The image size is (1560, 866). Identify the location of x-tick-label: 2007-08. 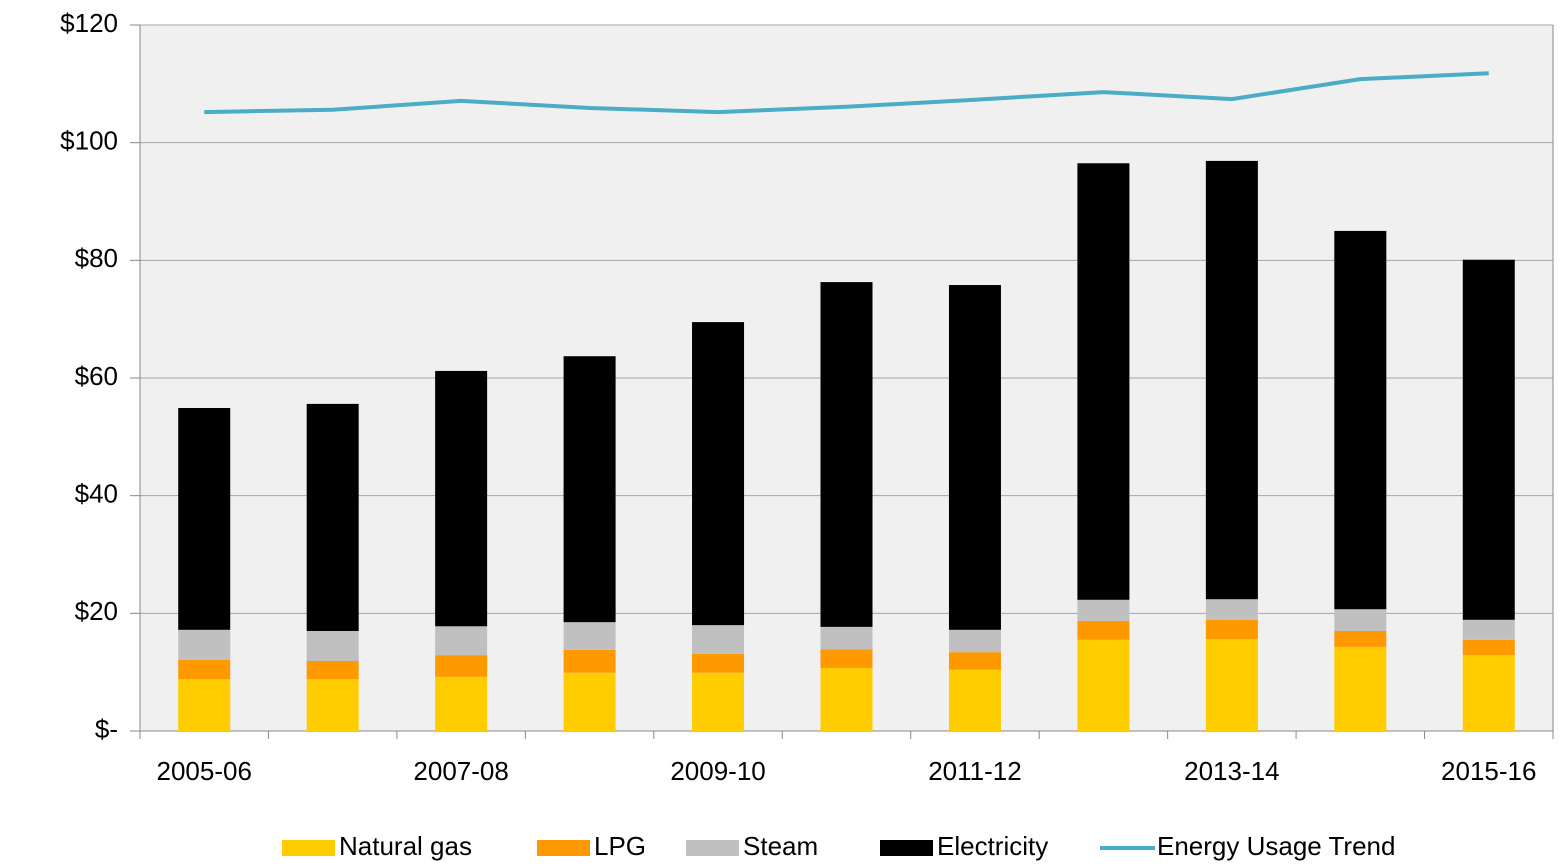
(460, 771).